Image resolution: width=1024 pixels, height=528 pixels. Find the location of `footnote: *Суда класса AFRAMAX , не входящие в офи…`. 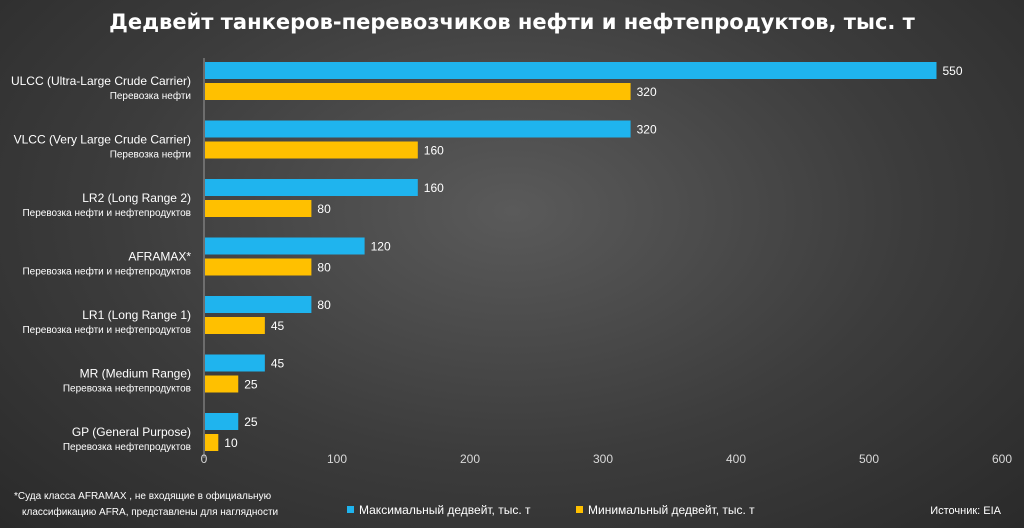

footnote: *Суда класса AFRAMAX , не входящие в офи… is located at coordinates (146, 504).